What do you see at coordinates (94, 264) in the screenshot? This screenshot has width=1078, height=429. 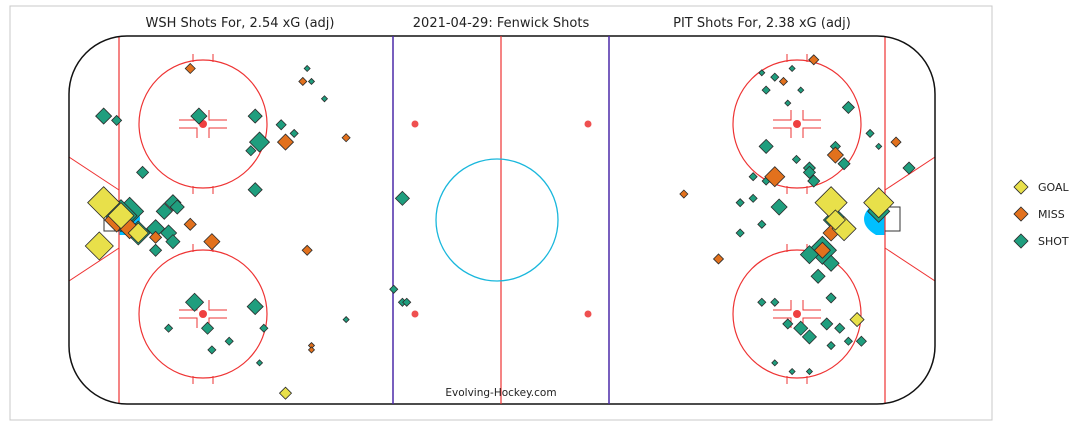 I see `left-trap-bottom` at bounding box center [94, 264].